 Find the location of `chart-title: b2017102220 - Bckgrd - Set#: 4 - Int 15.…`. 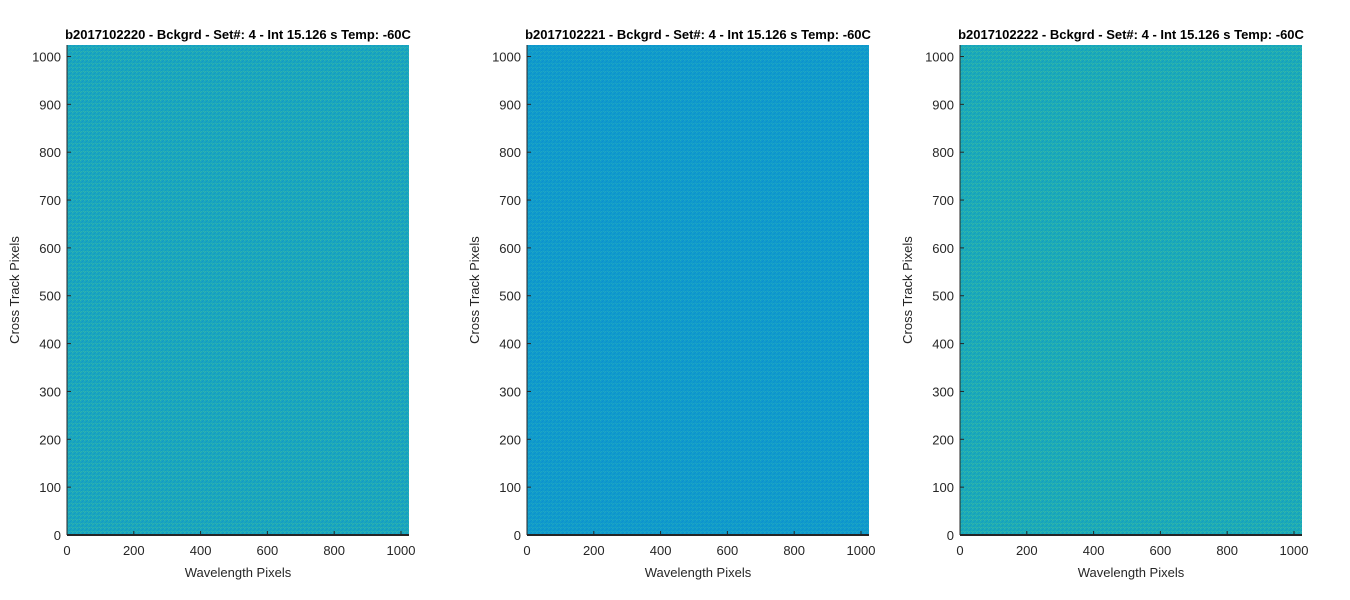

chart-title: b2017102220 - Bckgrd - Set#: 4 - Int 15.… is located at coordinates (238, 34).